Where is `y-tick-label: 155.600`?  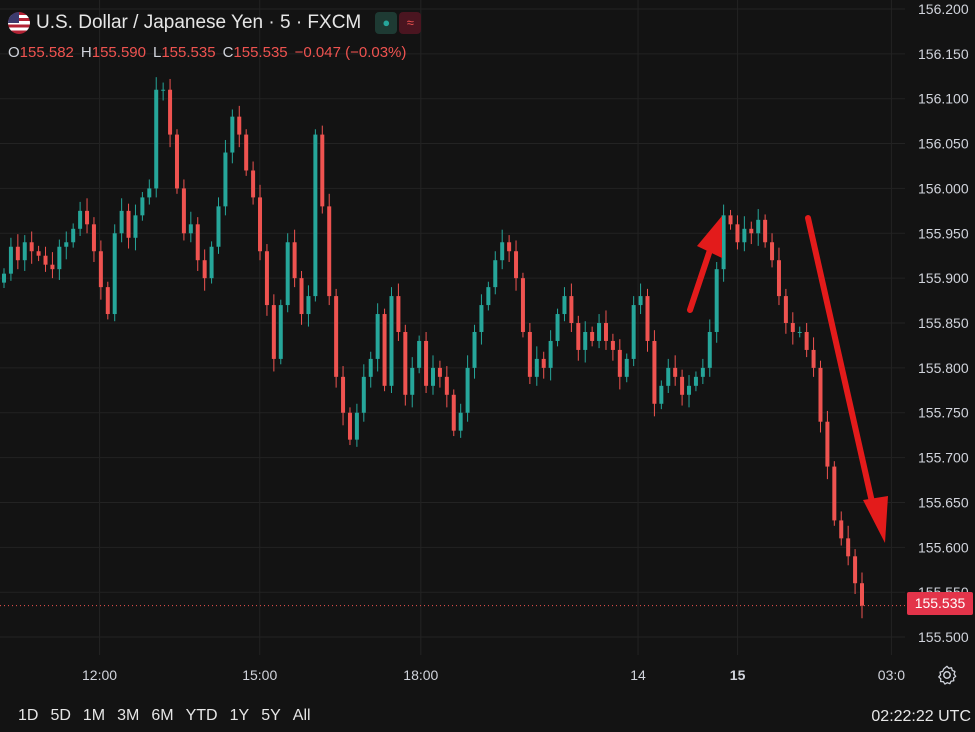 y-tick-label: 155.600 is located at coordinates (943, 547).